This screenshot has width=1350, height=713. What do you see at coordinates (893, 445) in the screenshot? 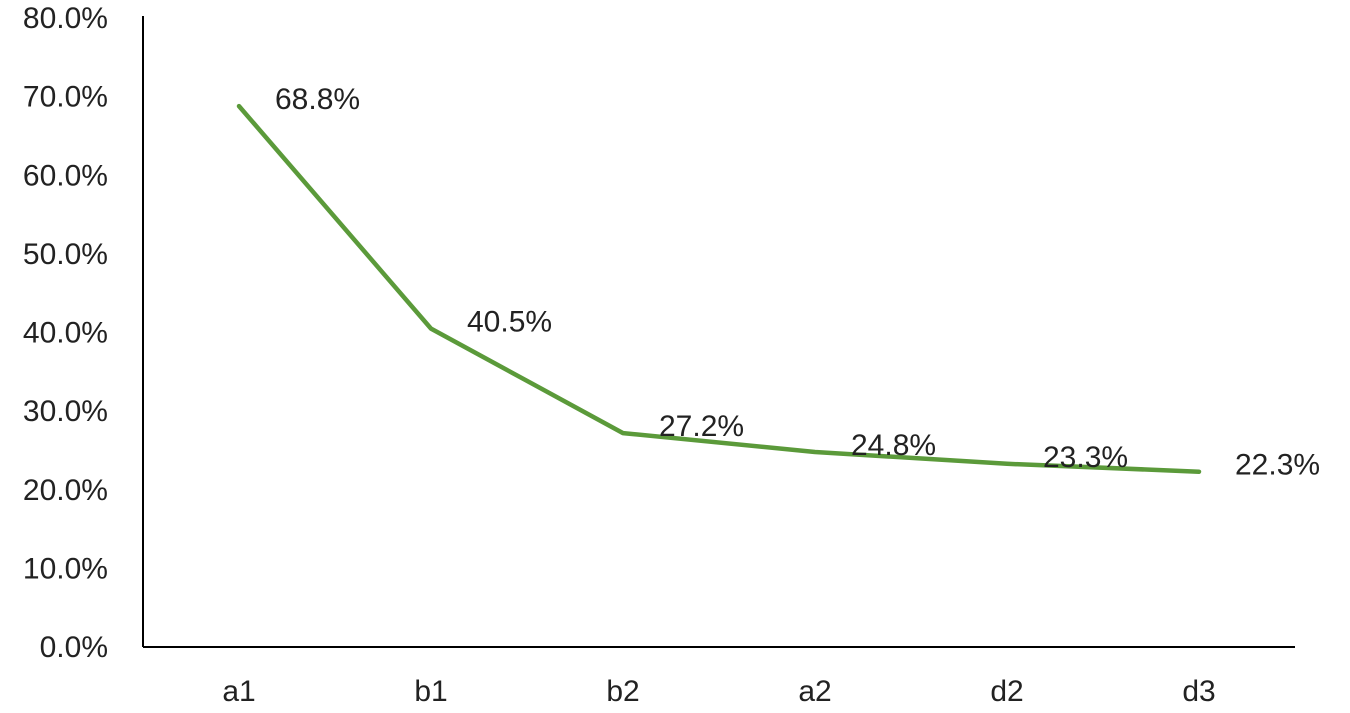
I see `data-label: 24.8%` at bounding box center [893, 445].